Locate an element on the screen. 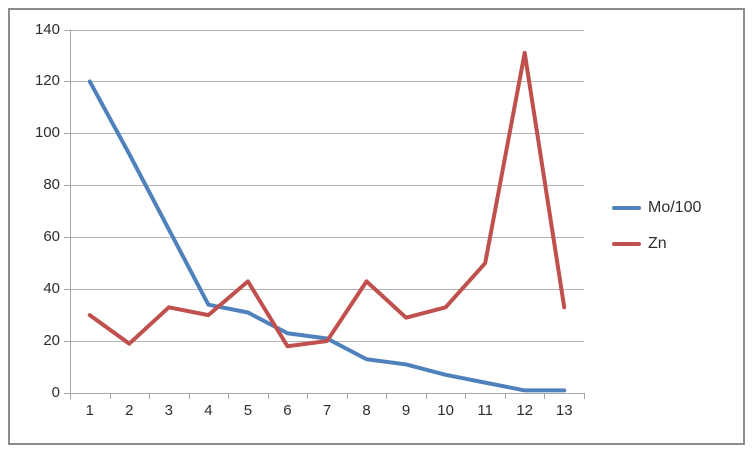 The image size is (753, 457). legend-swatch-zn is located at coordinates (626, 244).